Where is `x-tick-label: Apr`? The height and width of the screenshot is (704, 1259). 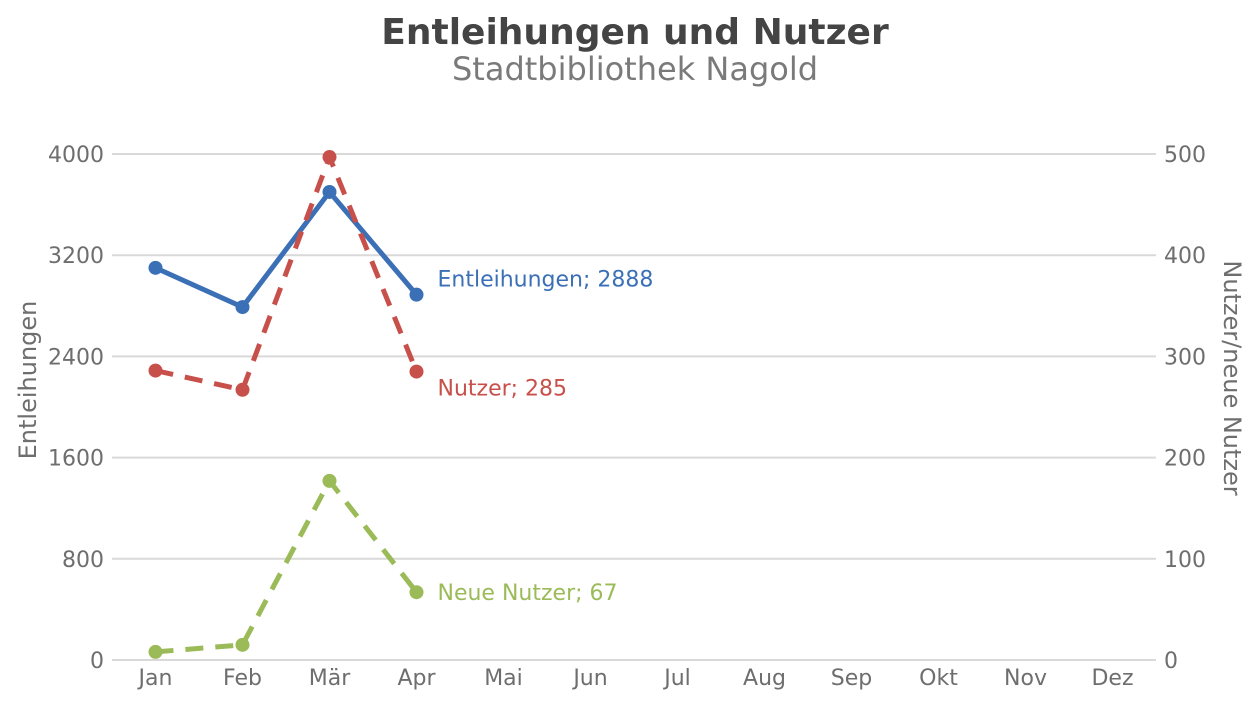 x-tick-label: Apr is located at coordinates (416, 678).